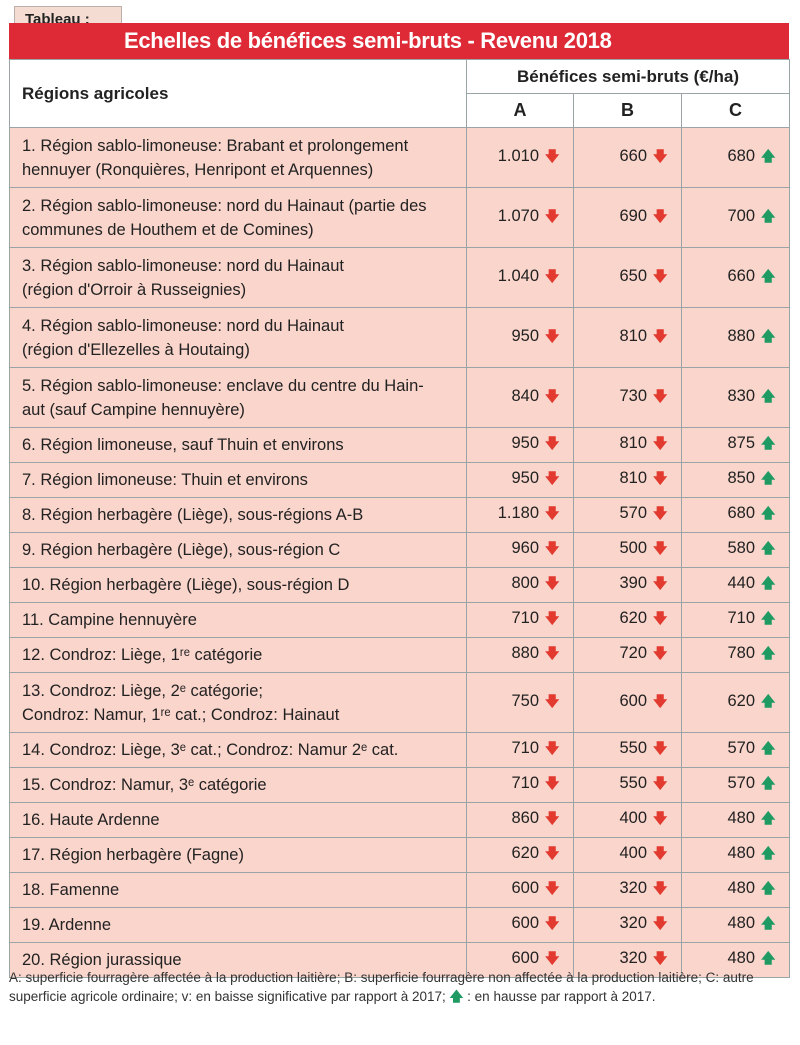 The image size is (800, 1045). I want to click on value-cell-b: 550 🡇, so click(627, 750).